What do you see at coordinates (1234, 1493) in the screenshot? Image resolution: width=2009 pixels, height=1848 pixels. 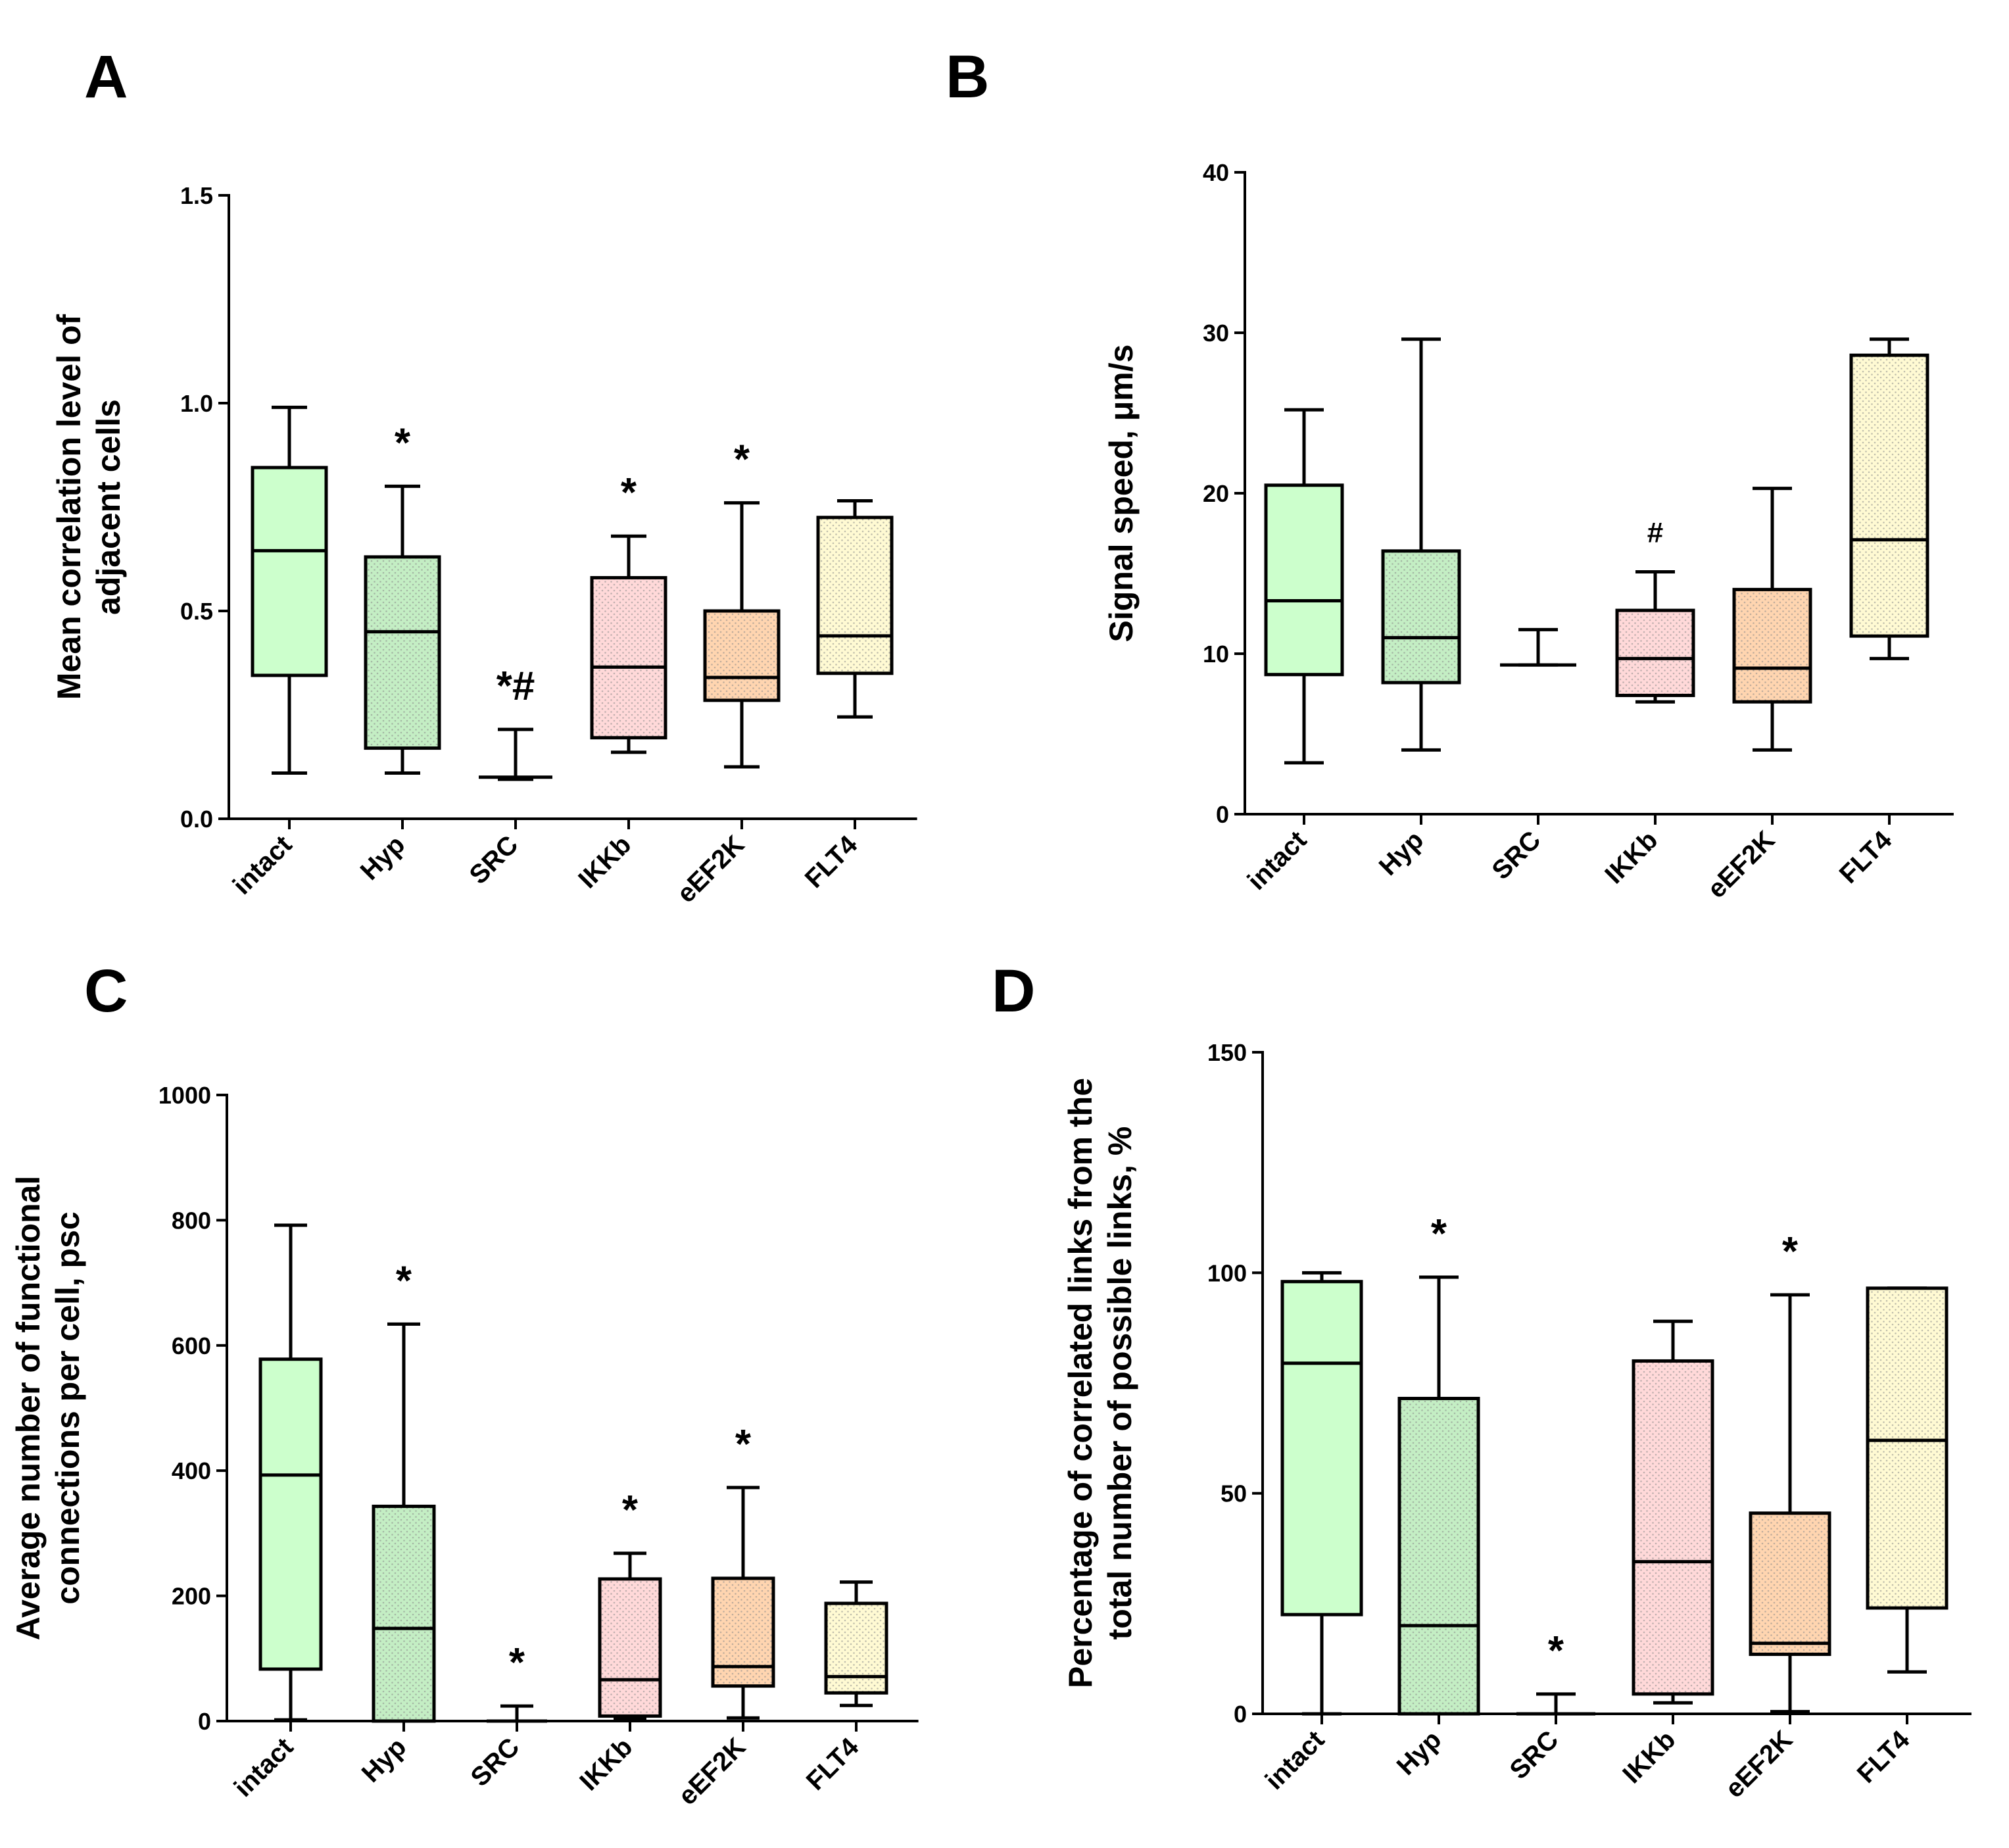 I see `y-tick-label: 50` at bounding box center [1234, 1493].